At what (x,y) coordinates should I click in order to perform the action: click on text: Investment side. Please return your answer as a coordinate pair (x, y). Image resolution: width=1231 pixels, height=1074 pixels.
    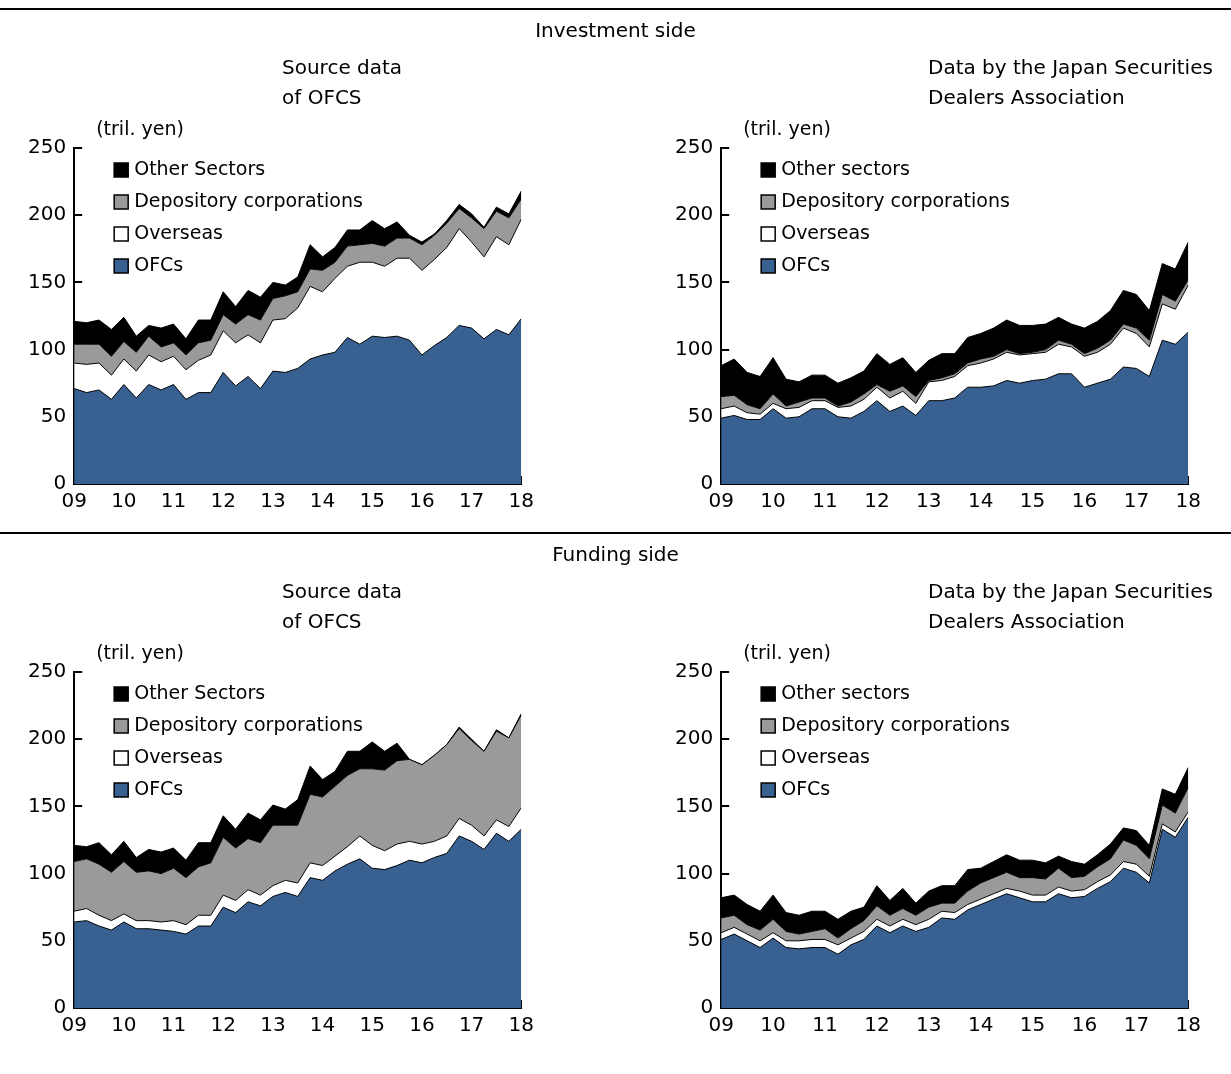
    Looking at the image, I should click on (615, 25).